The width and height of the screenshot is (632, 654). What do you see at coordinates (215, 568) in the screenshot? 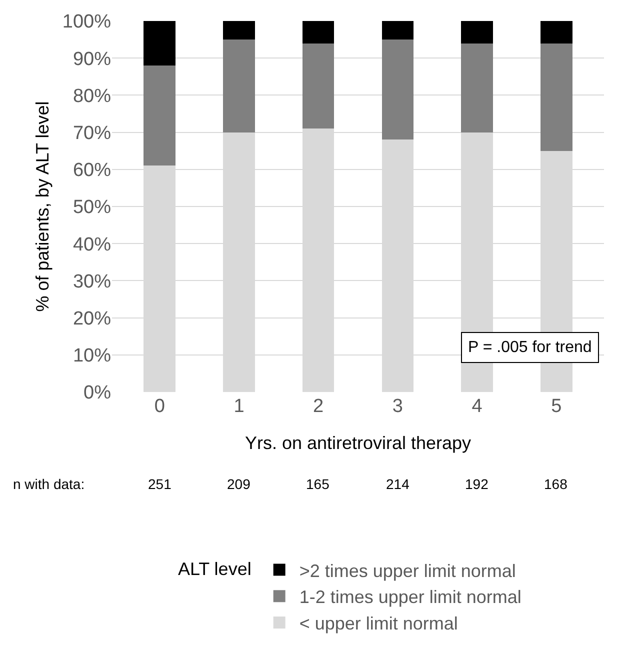
I see `legend-title: ALT level` at bounding box center [215, 568].